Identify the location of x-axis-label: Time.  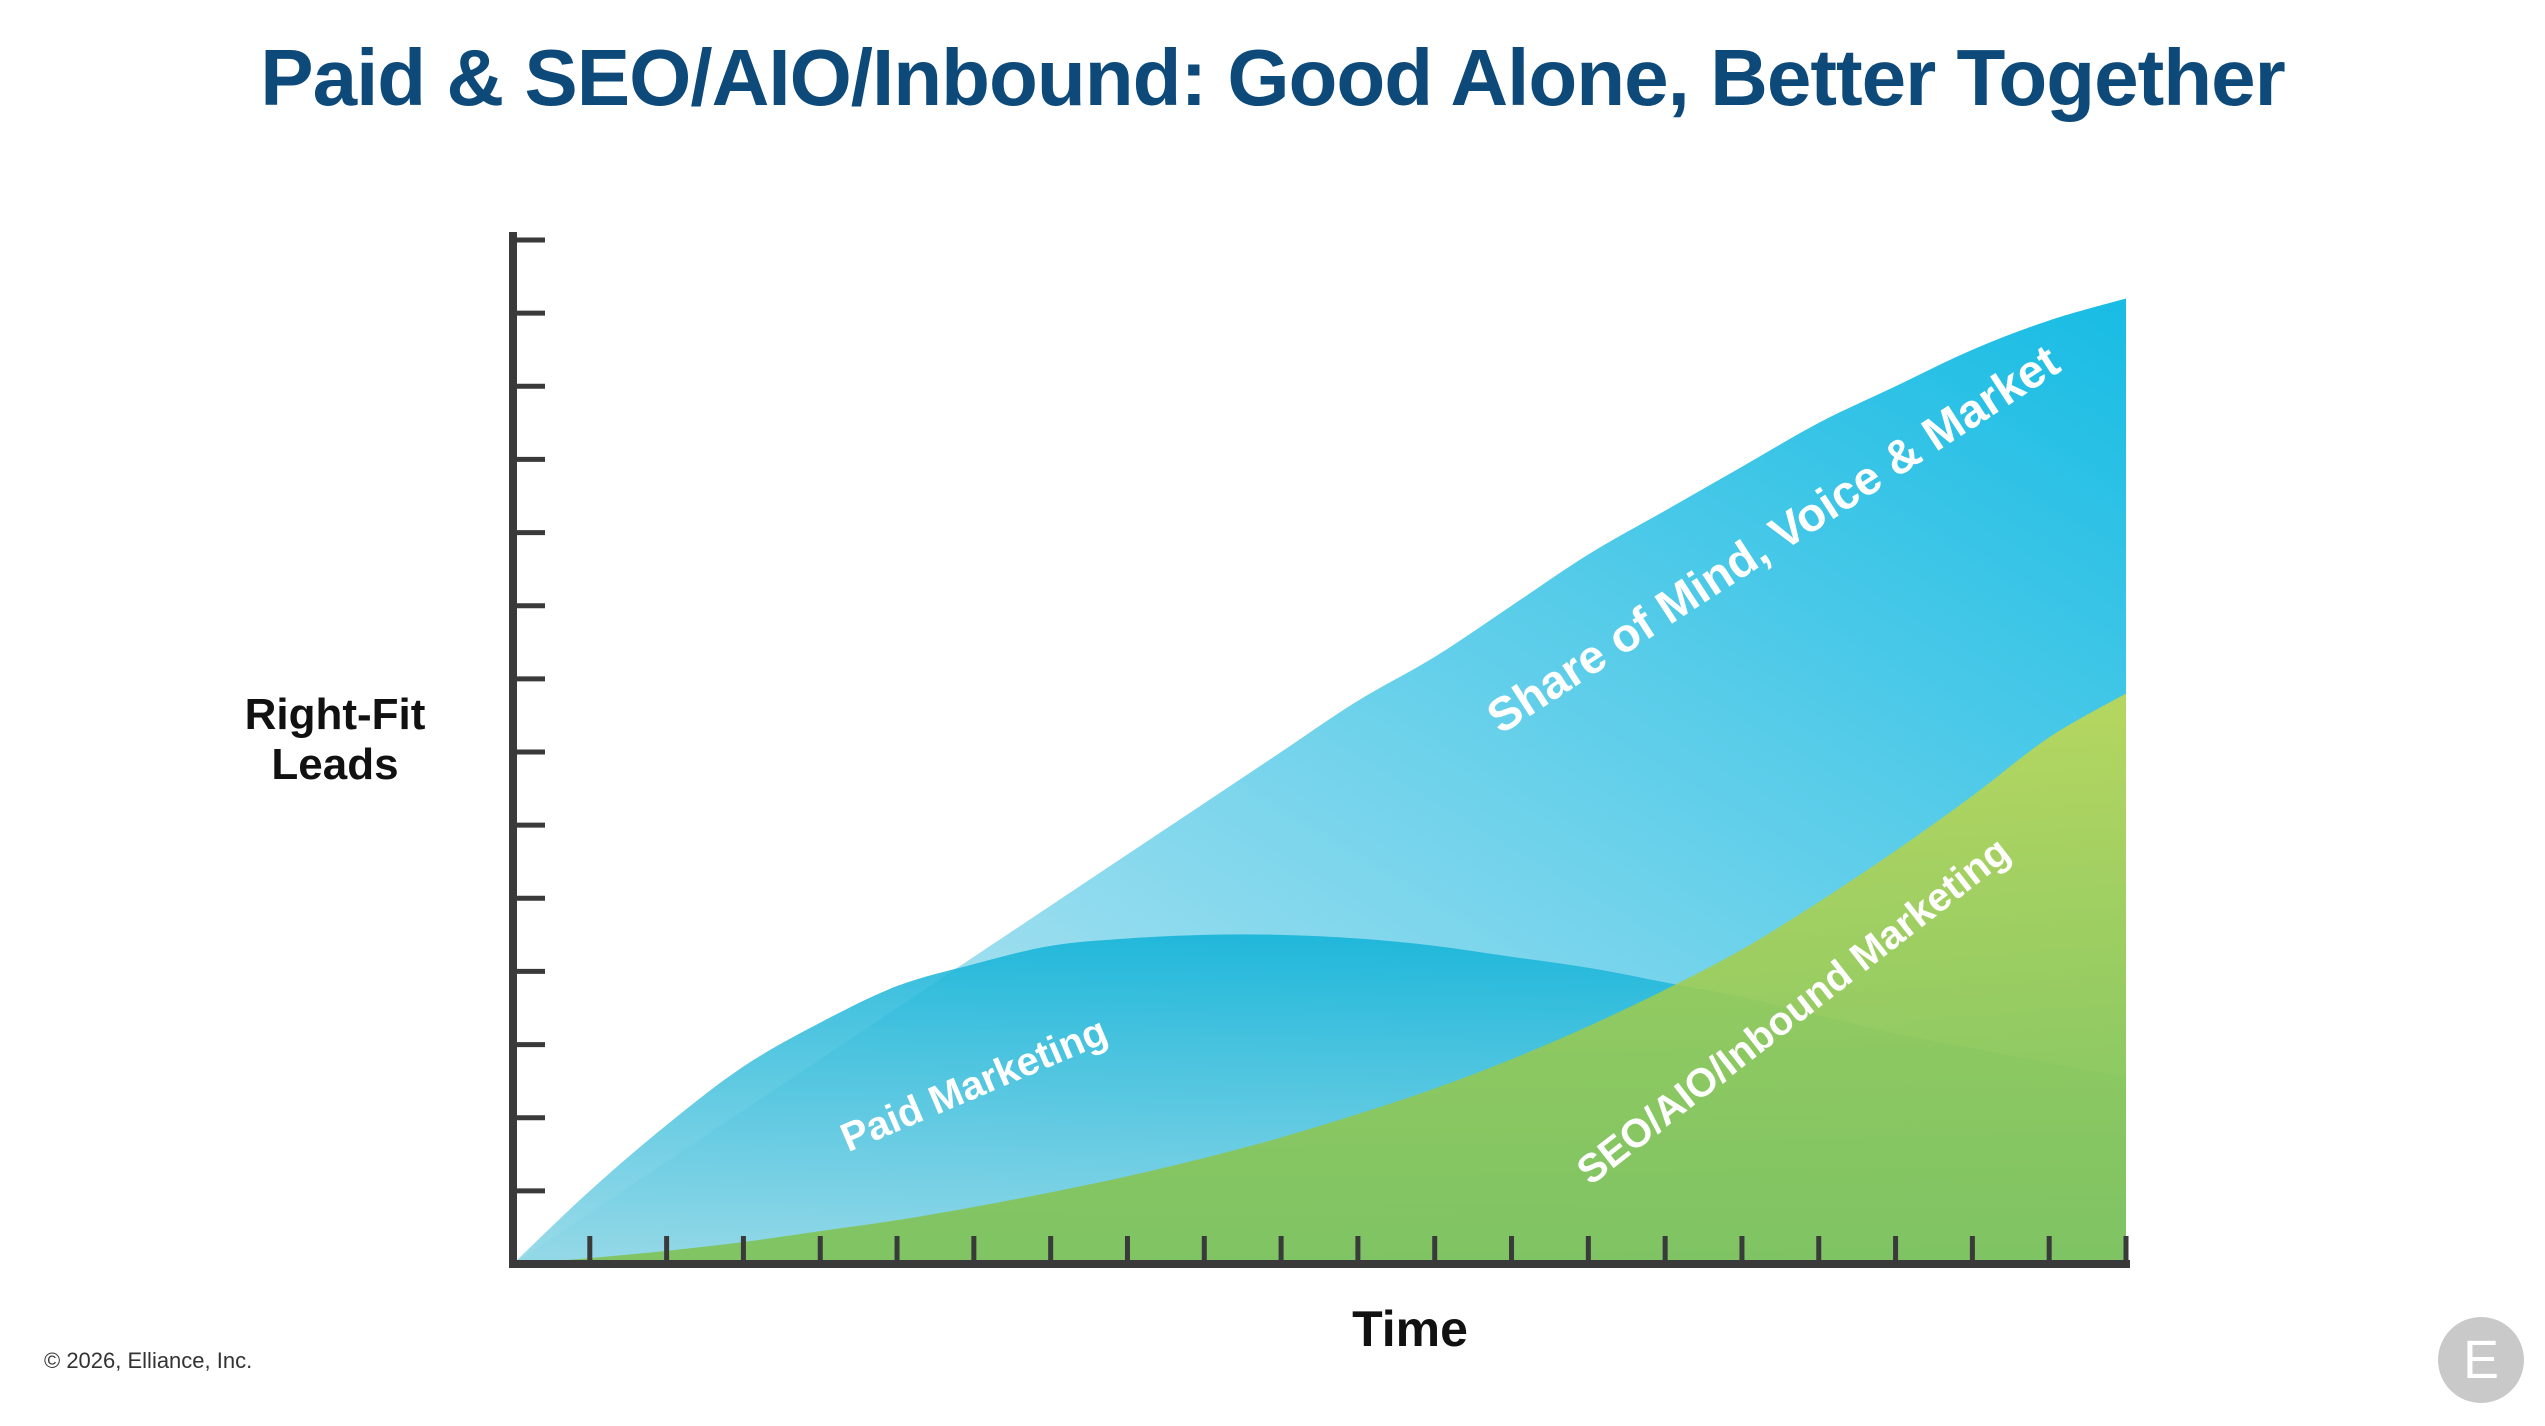
(1410, 1329).